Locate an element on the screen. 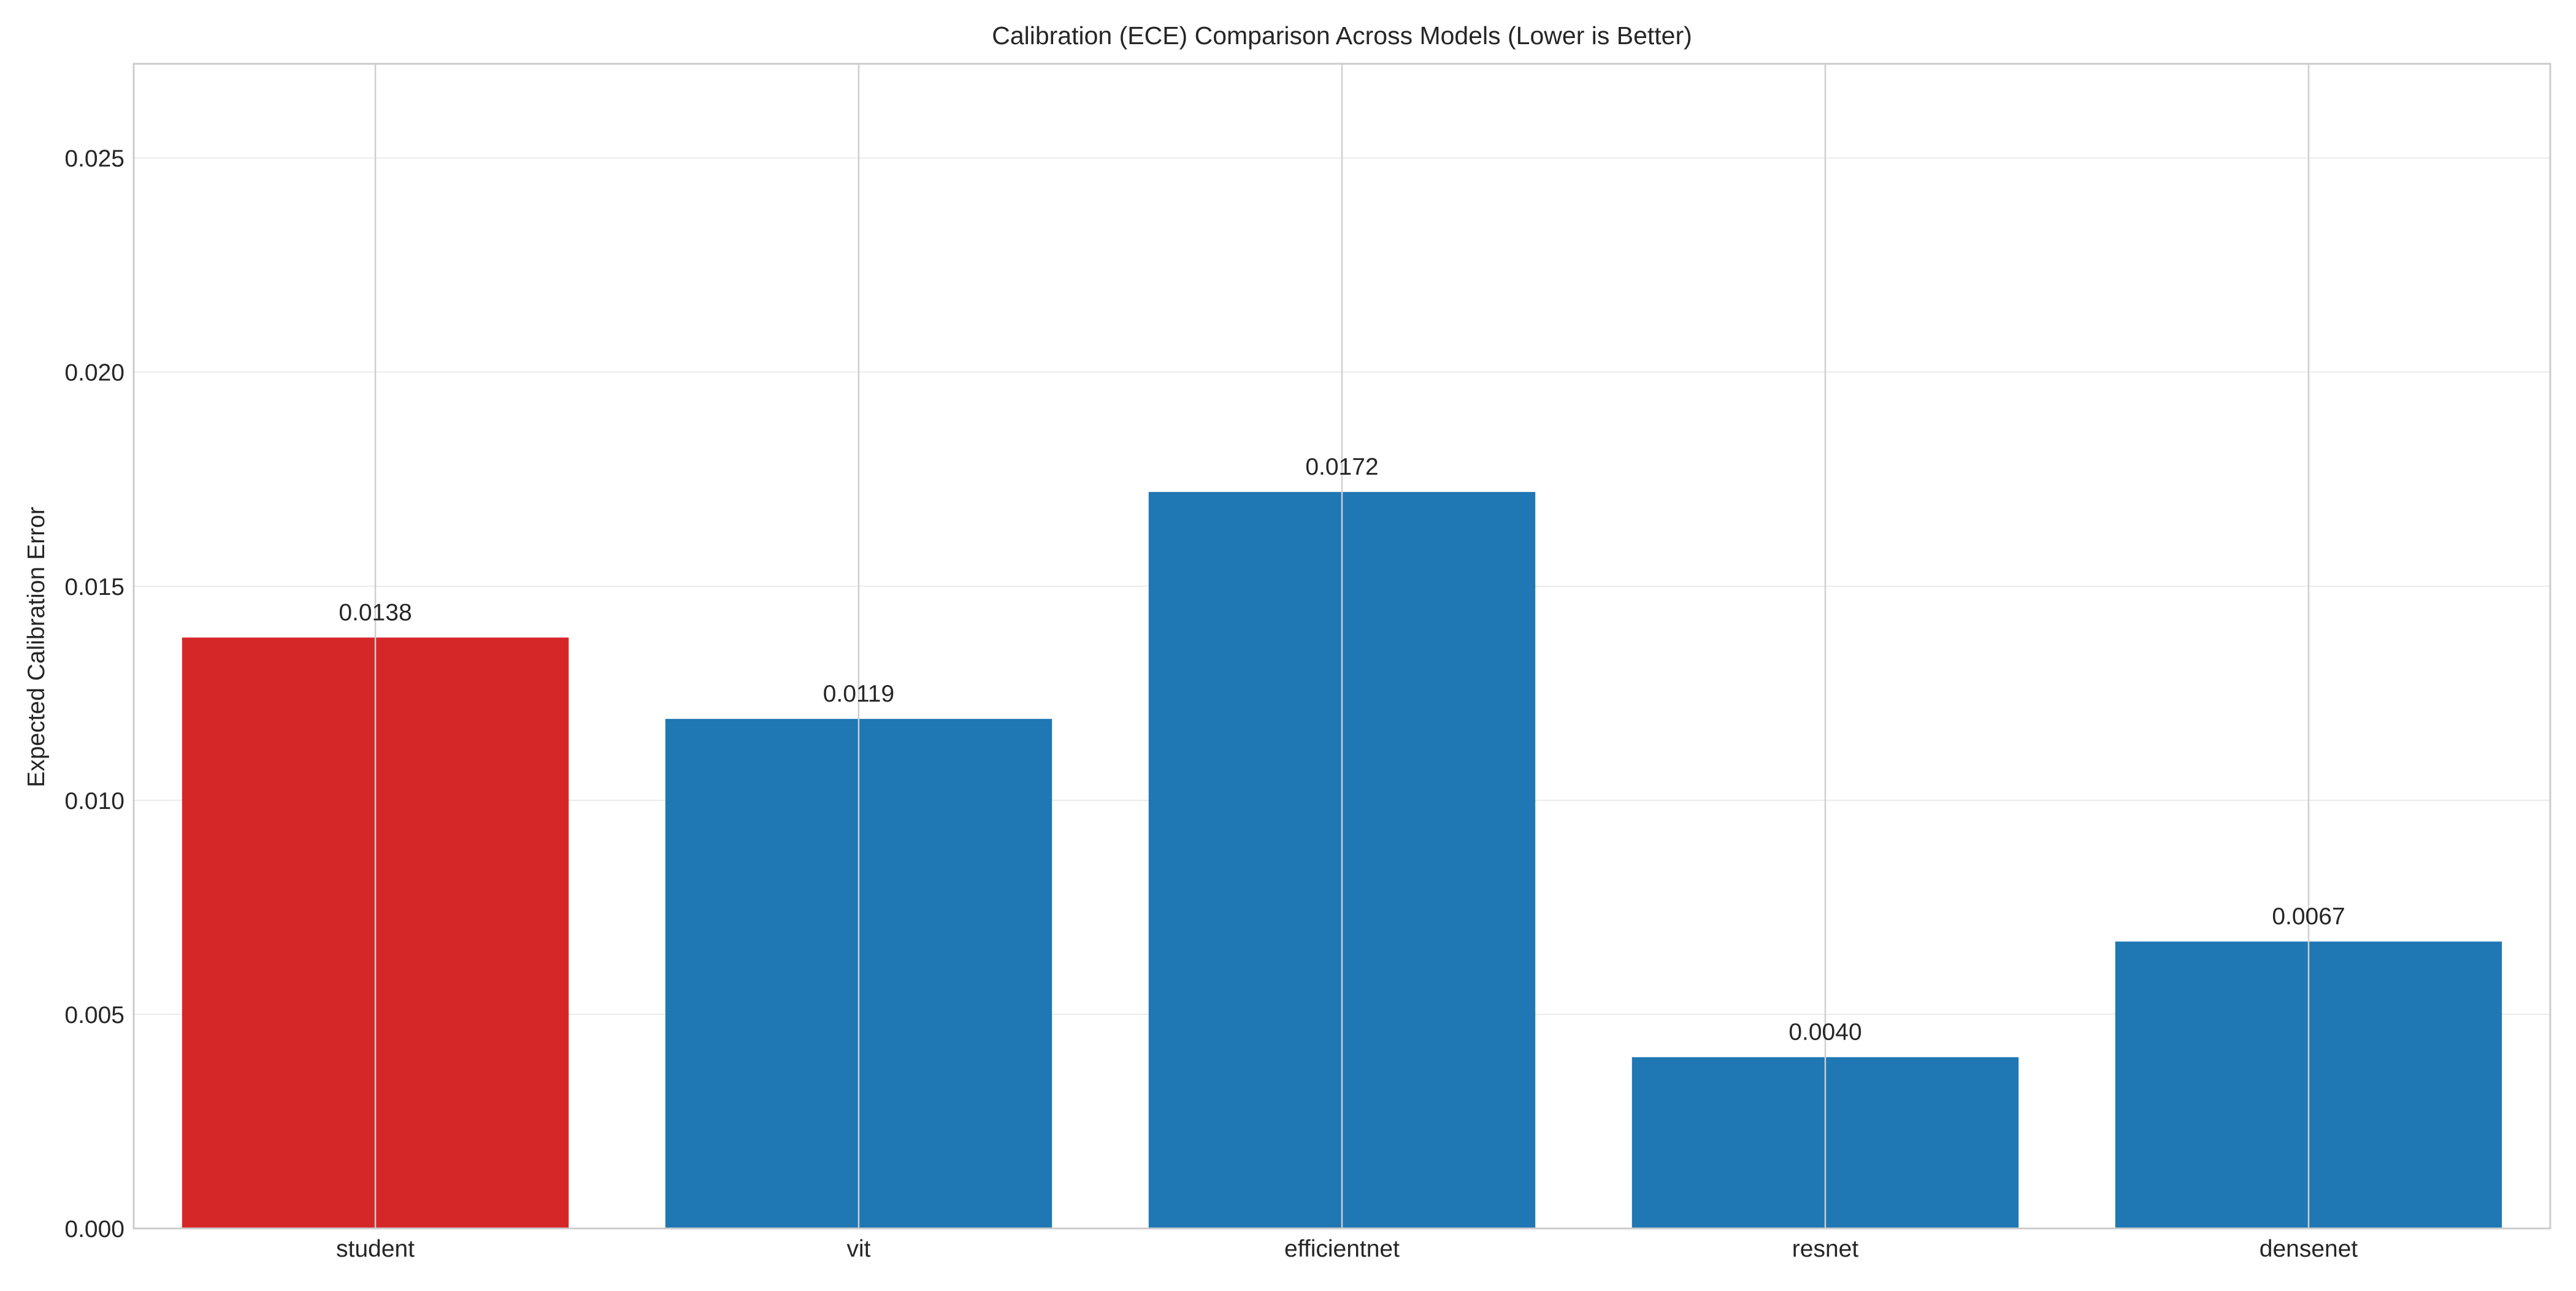  y-tick-label: 0.005 is located at coordinates (94, 1015).